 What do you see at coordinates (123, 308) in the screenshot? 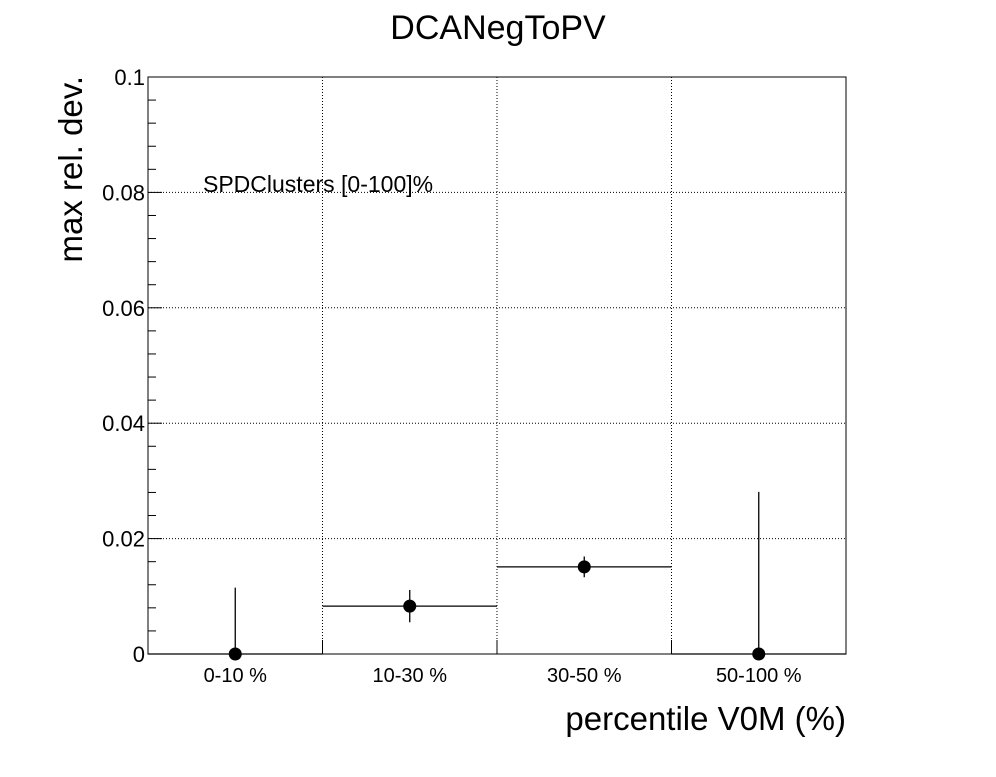
I see `y-tick-label: 0.06` at bounding box center [123, 308].